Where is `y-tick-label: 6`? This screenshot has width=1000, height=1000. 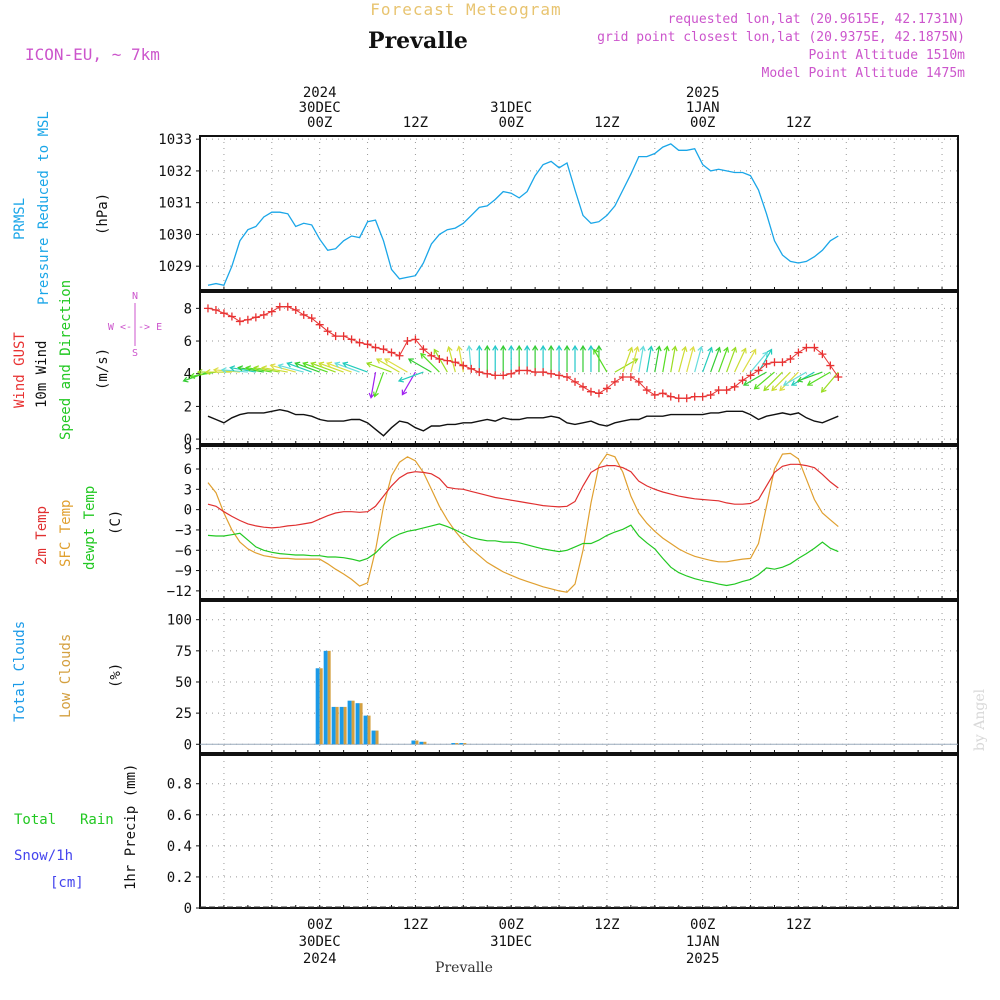
y-tick-label: 6 is located at coordinates (188, 342).